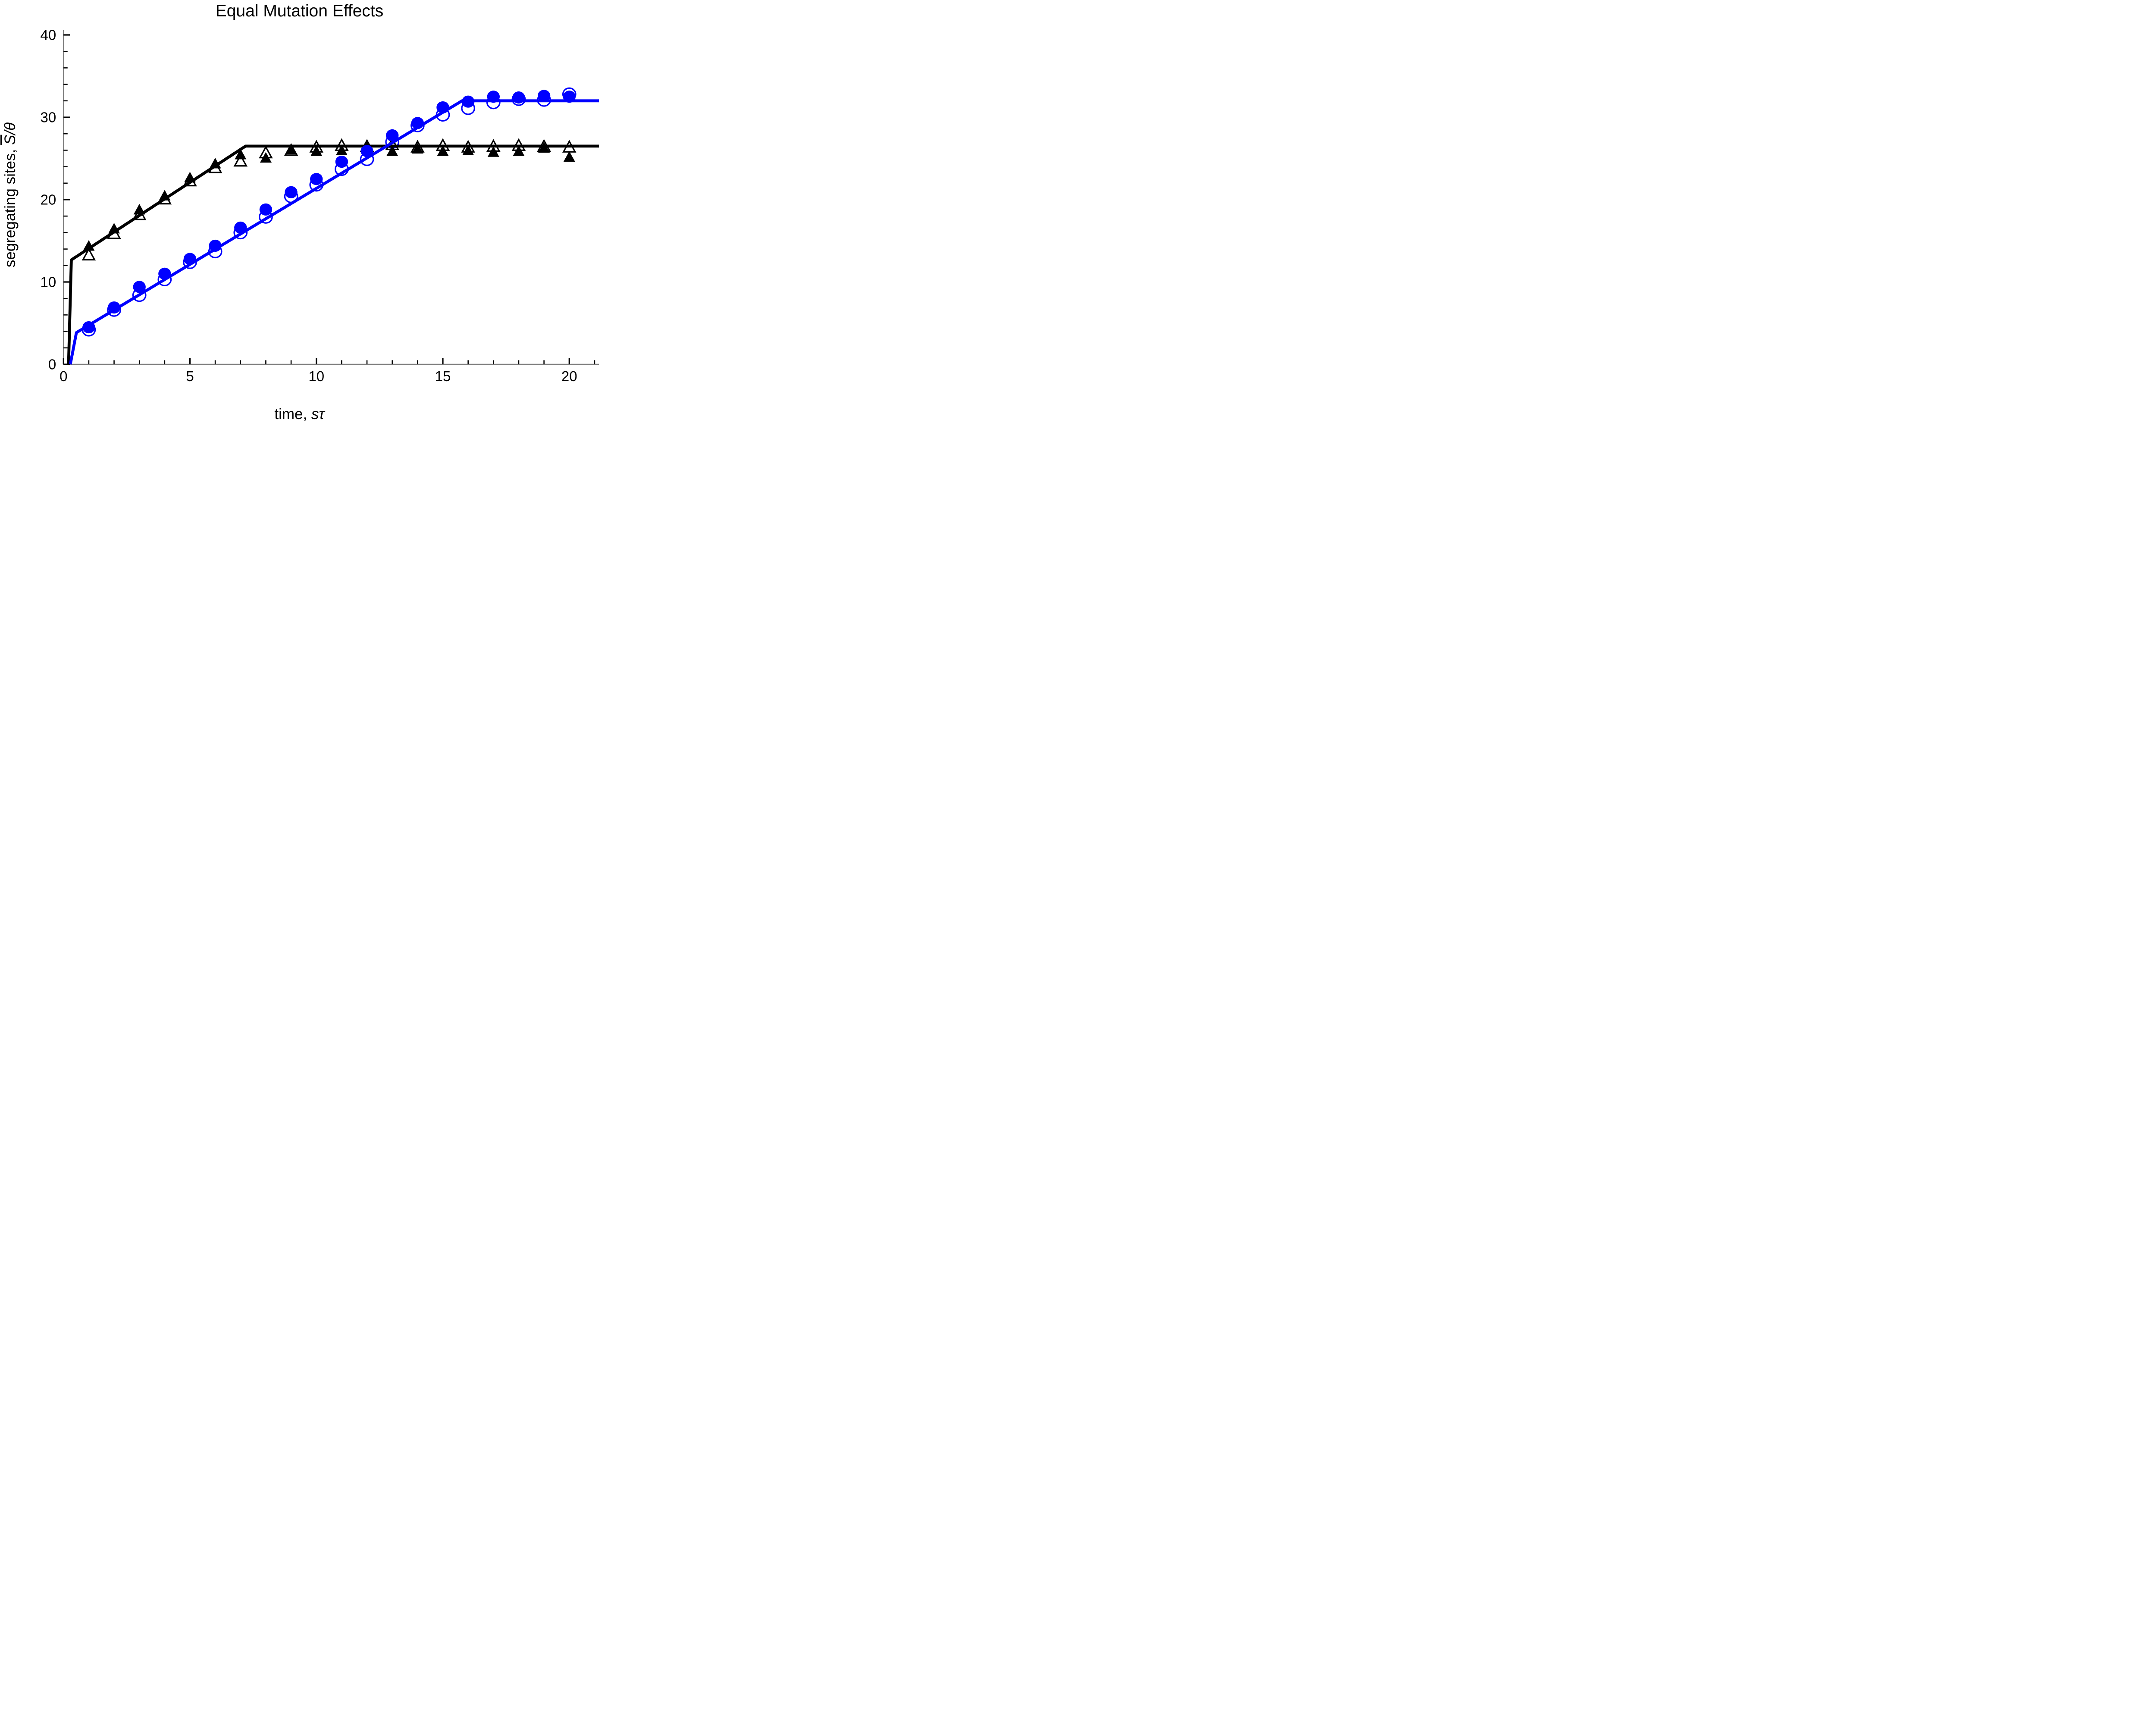  I want to click on y-axis-label-text: segregating sites,, so click(10, 206).